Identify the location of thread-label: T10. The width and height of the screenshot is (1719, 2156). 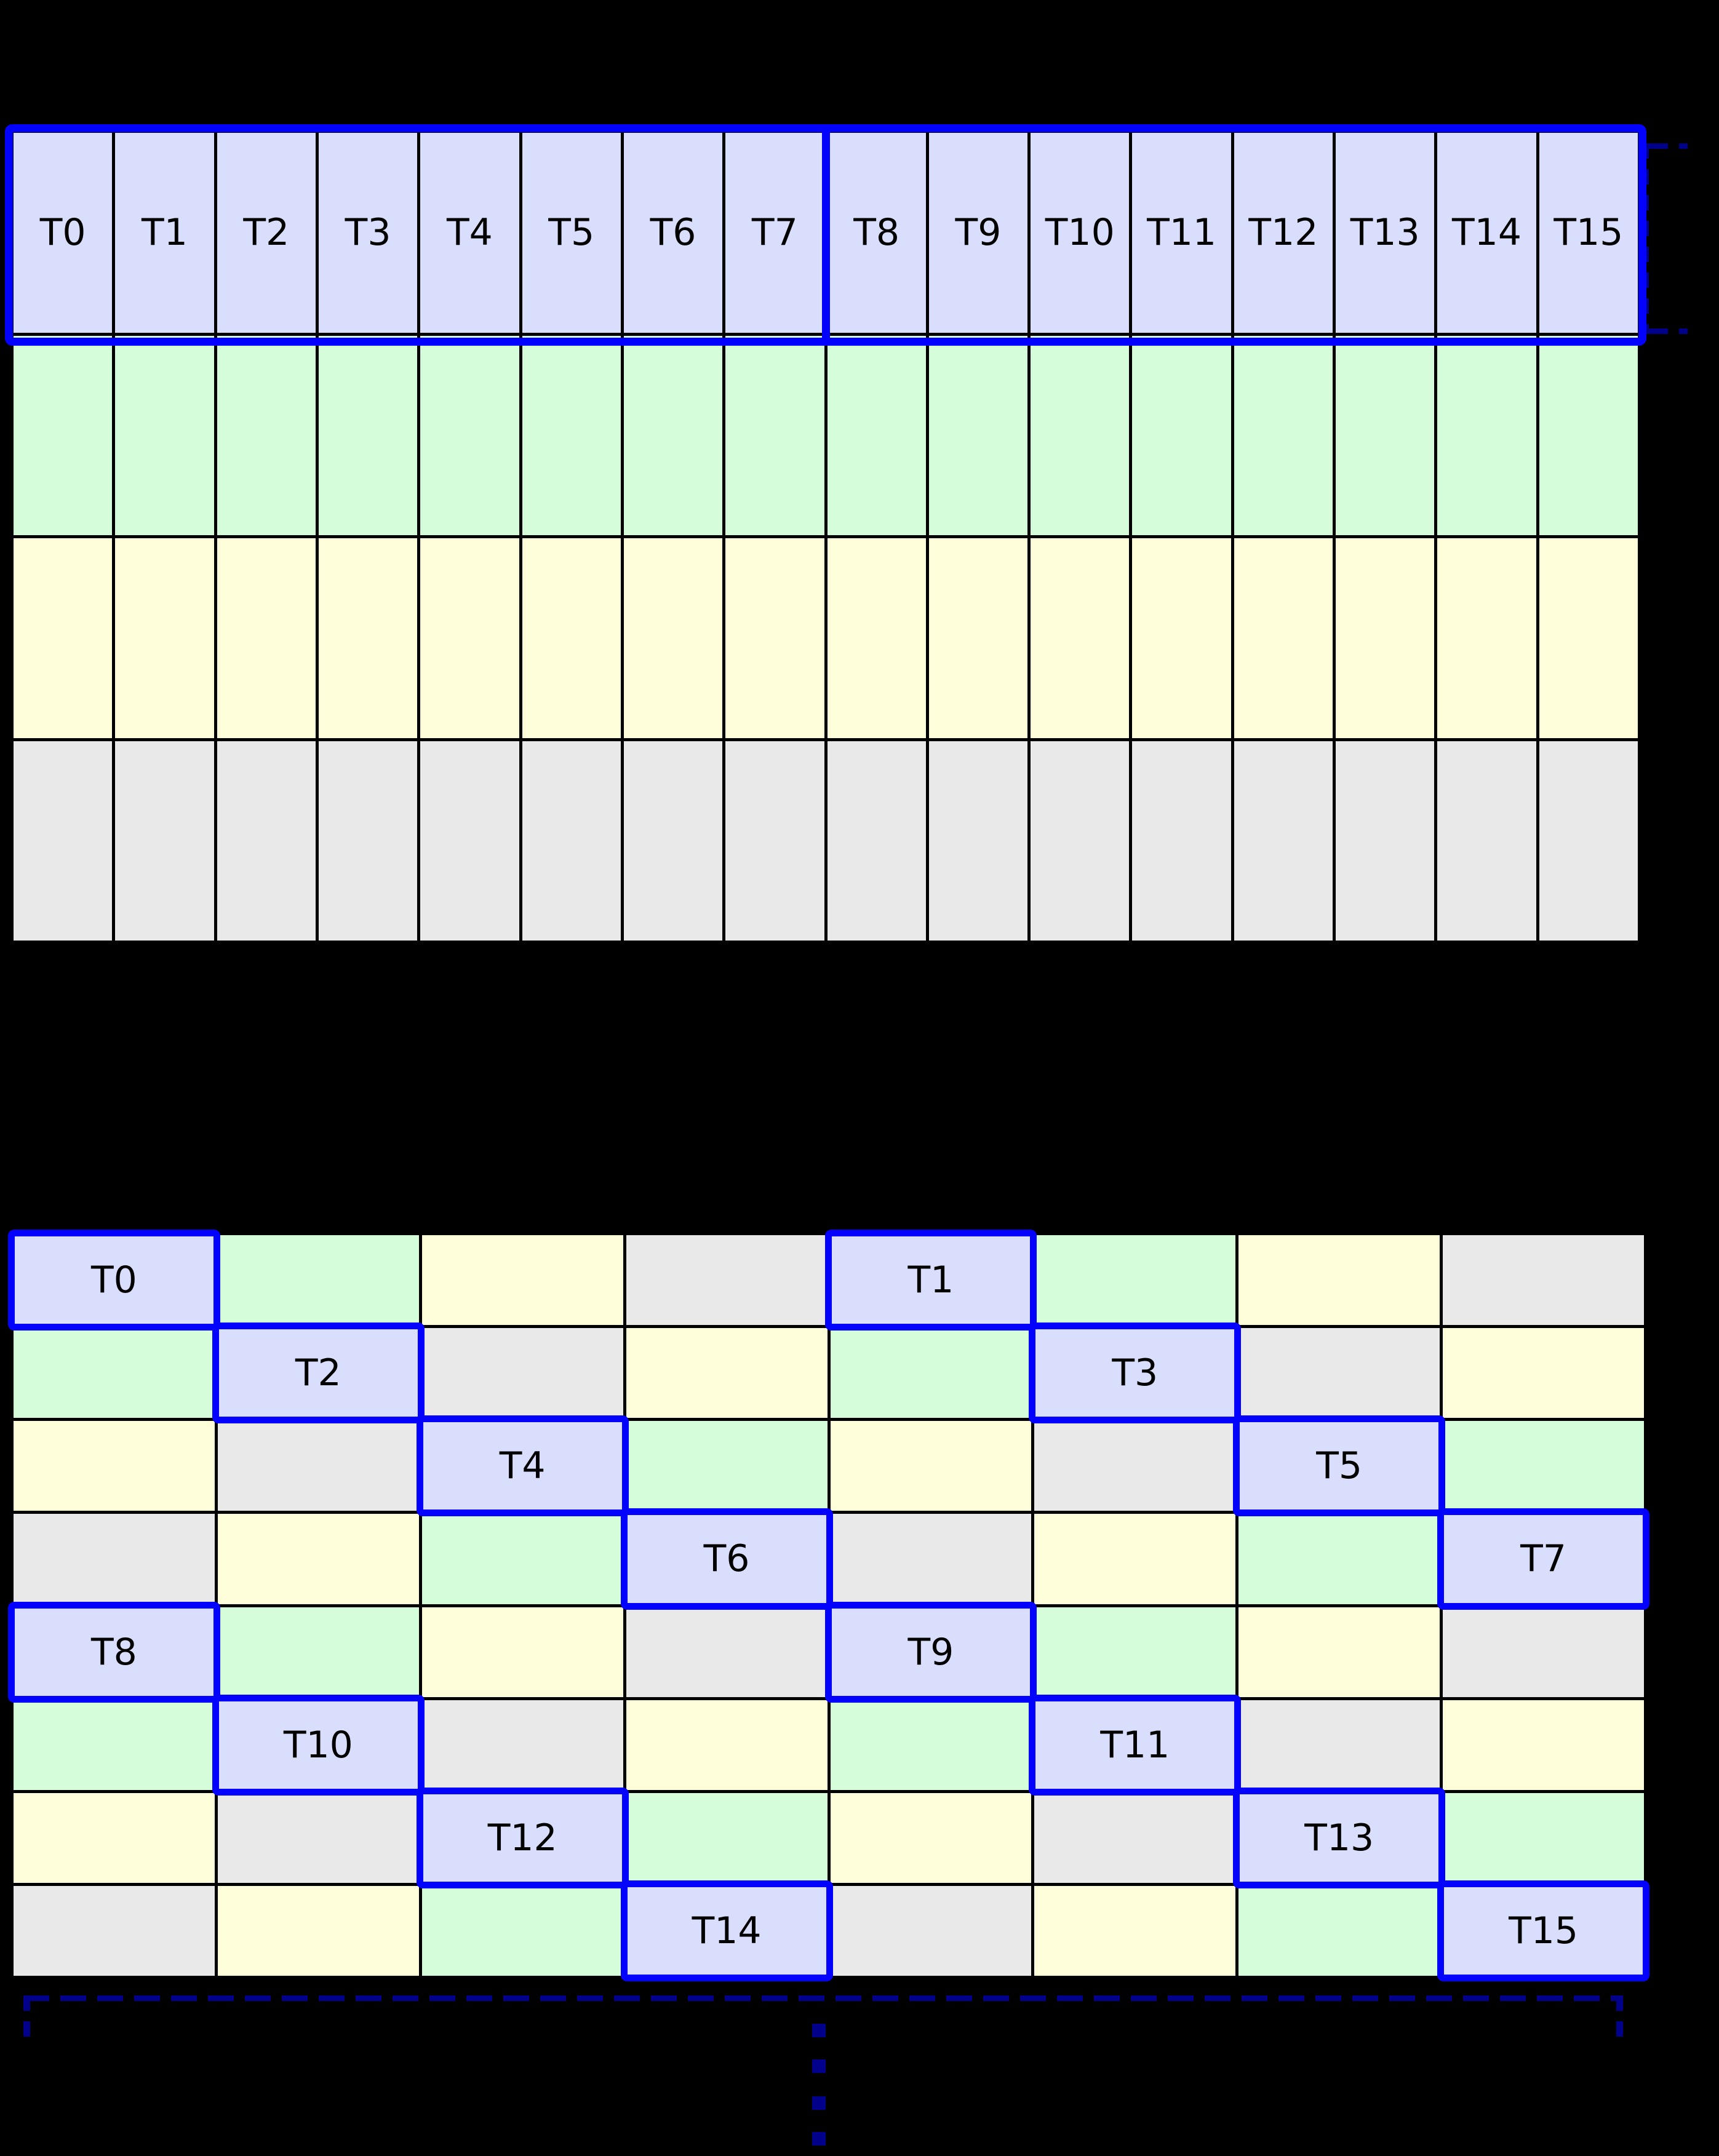
(1080, 233).